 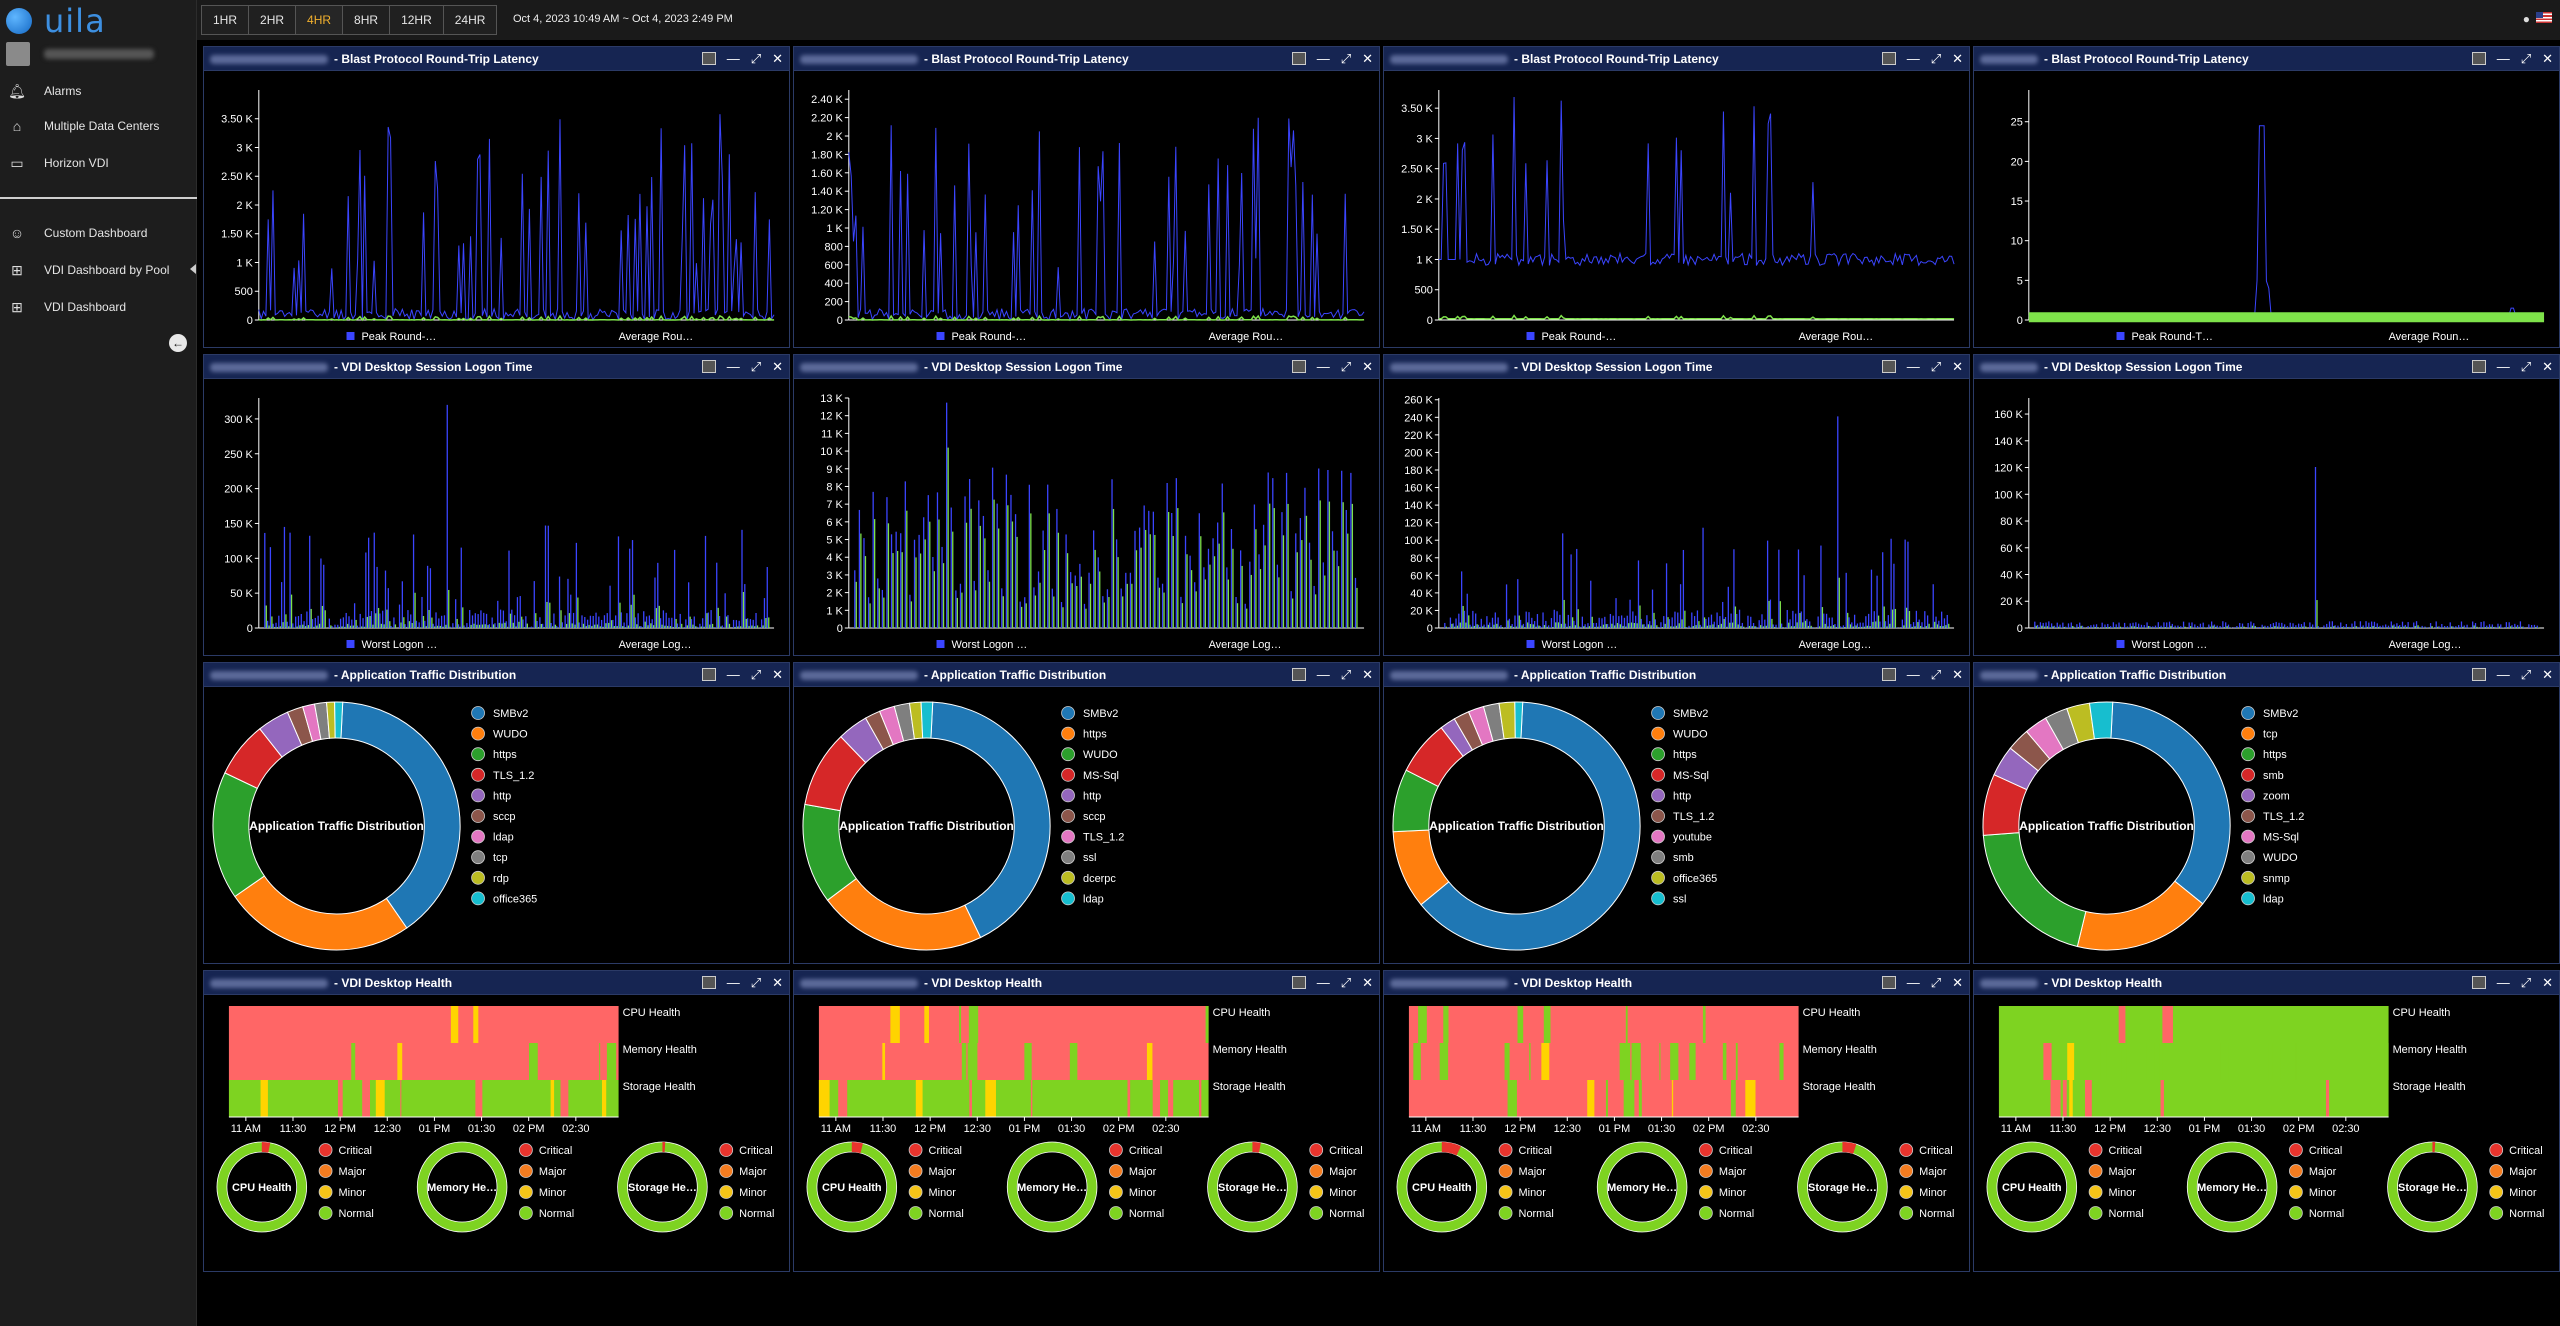 I want to click on y-tick-label: 15, so click(x=2017, y=202).